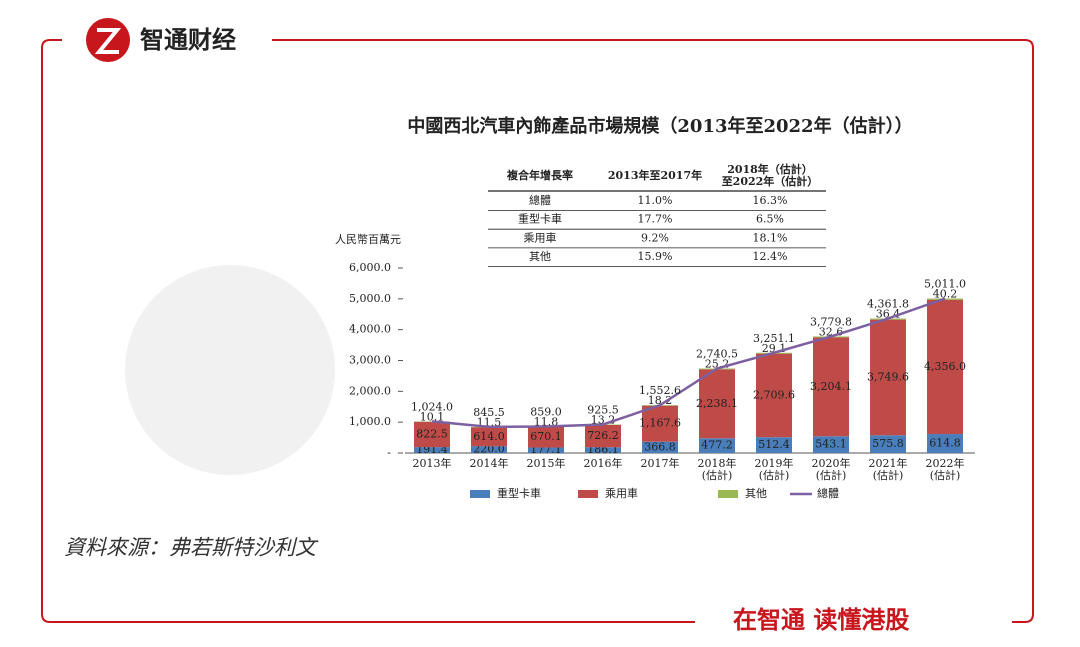  What do you see at coordinates (540, 219) in the screenshot?
I see `table-cell: 重型卡車` at bounding box center [540, 219].